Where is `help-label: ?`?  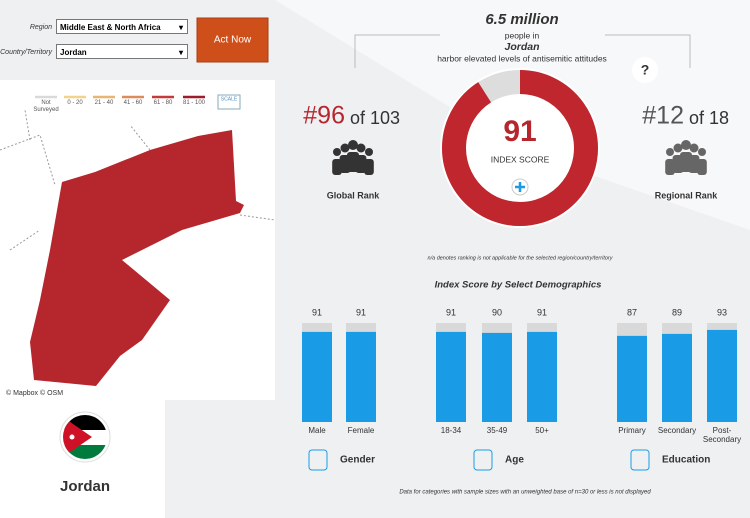 help-label: ? is located at coordinates (645, 70).